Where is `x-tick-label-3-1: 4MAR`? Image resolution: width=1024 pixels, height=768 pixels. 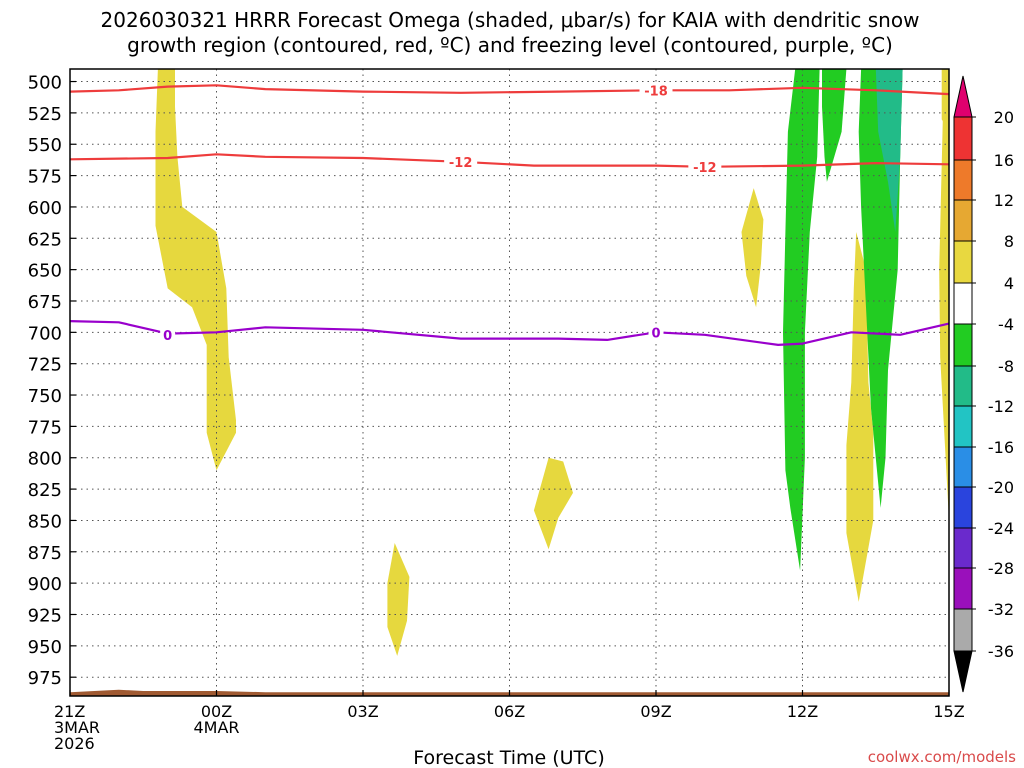 x-tick-label-3-1: 4MAR is located at coordinates (216, 727).